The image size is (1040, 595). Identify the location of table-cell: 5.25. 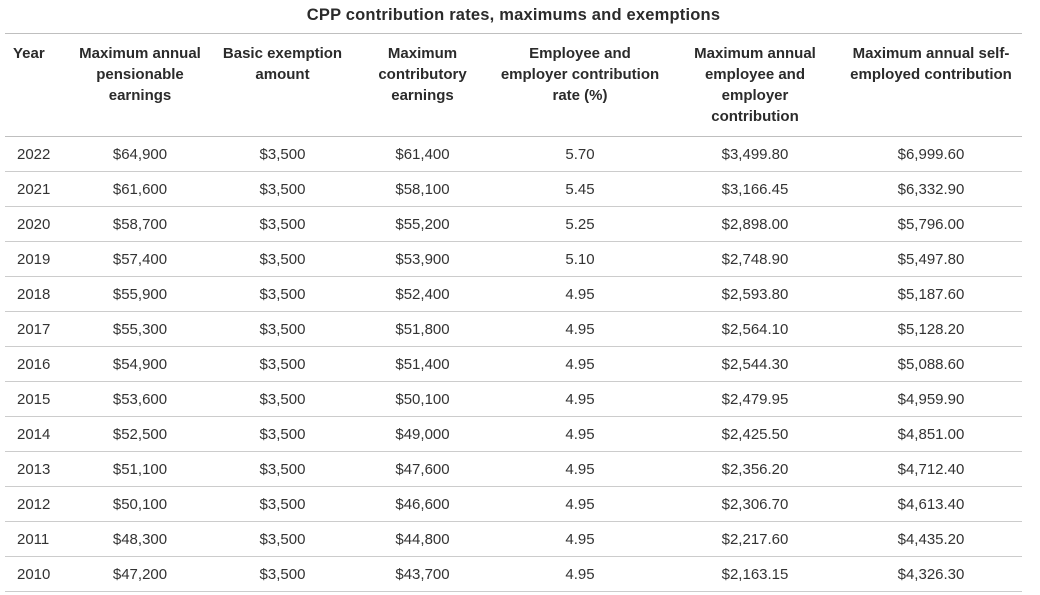
(580, 224).